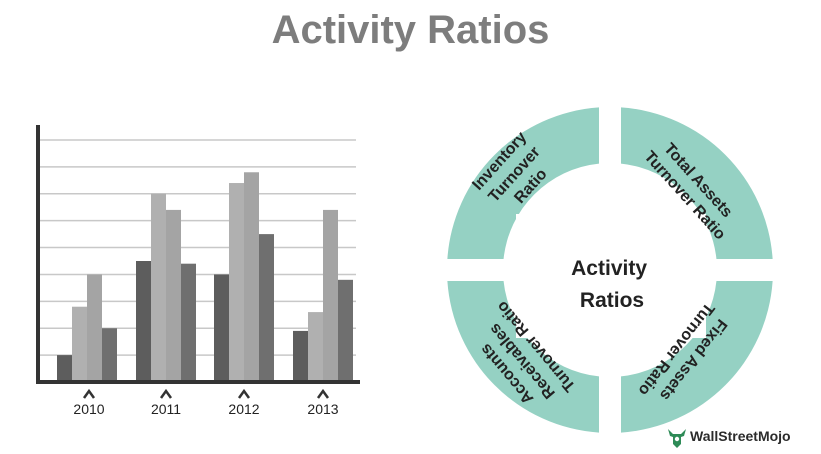  I want to click on chart-ticks: 2010 2011 2012 2013, so click(206, 402).